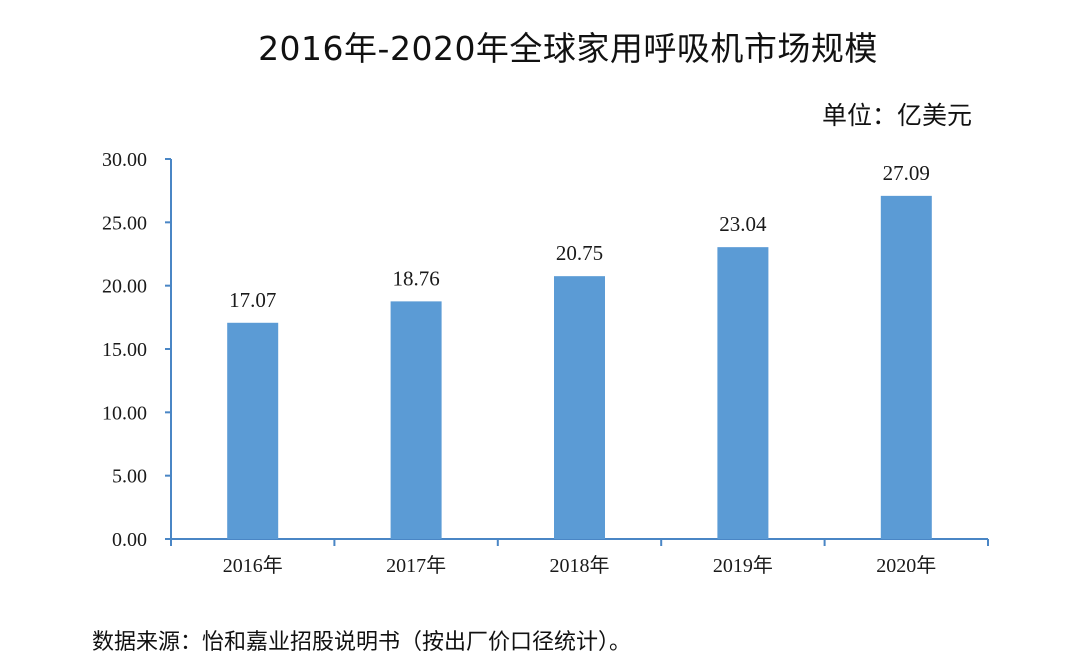  What do you see at coordinates (124, 350) in the screenshot?
I see `y-tick-label: 15.00` at bounding box center [124, 350].